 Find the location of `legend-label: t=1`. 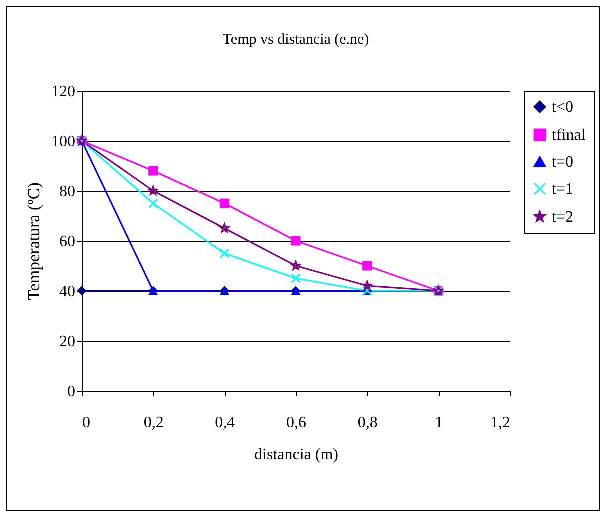

legend-label: t=1 is located at coordinates (563, 189).